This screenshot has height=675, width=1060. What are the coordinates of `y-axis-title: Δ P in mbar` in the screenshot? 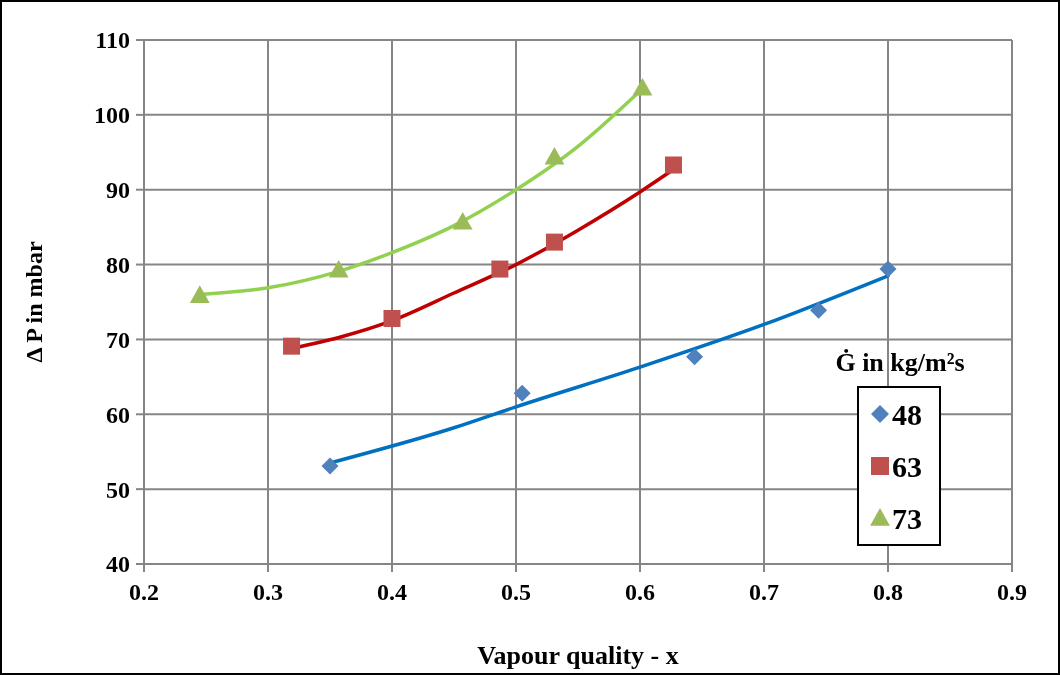 It's located at (34, 302).